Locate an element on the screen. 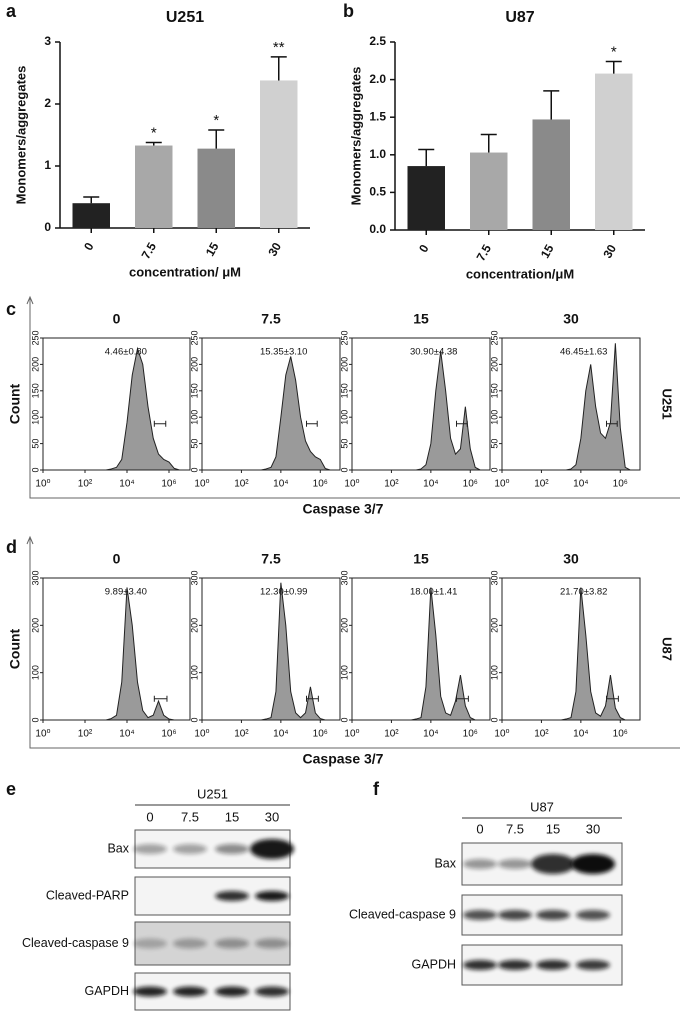  cell-line-label: U87 is located at coordinates (542, 806).